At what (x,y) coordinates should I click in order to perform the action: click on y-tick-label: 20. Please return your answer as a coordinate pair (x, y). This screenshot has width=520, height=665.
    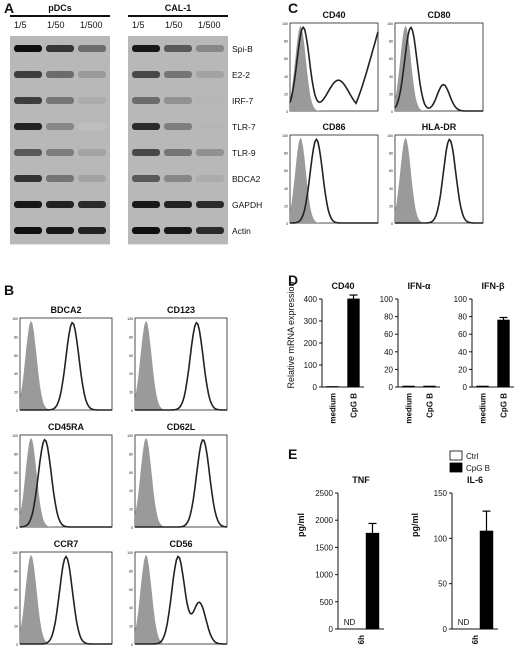
    Looking at the image, I should click on (388, 369).